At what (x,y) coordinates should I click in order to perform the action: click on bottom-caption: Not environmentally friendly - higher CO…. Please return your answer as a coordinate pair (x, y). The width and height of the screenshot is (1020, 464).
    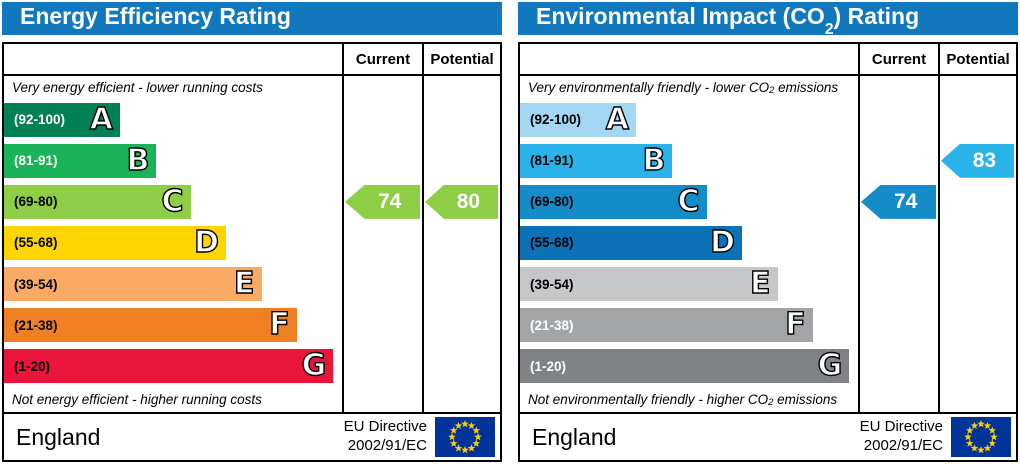
    Looking at the image, I should click on (683, 399).